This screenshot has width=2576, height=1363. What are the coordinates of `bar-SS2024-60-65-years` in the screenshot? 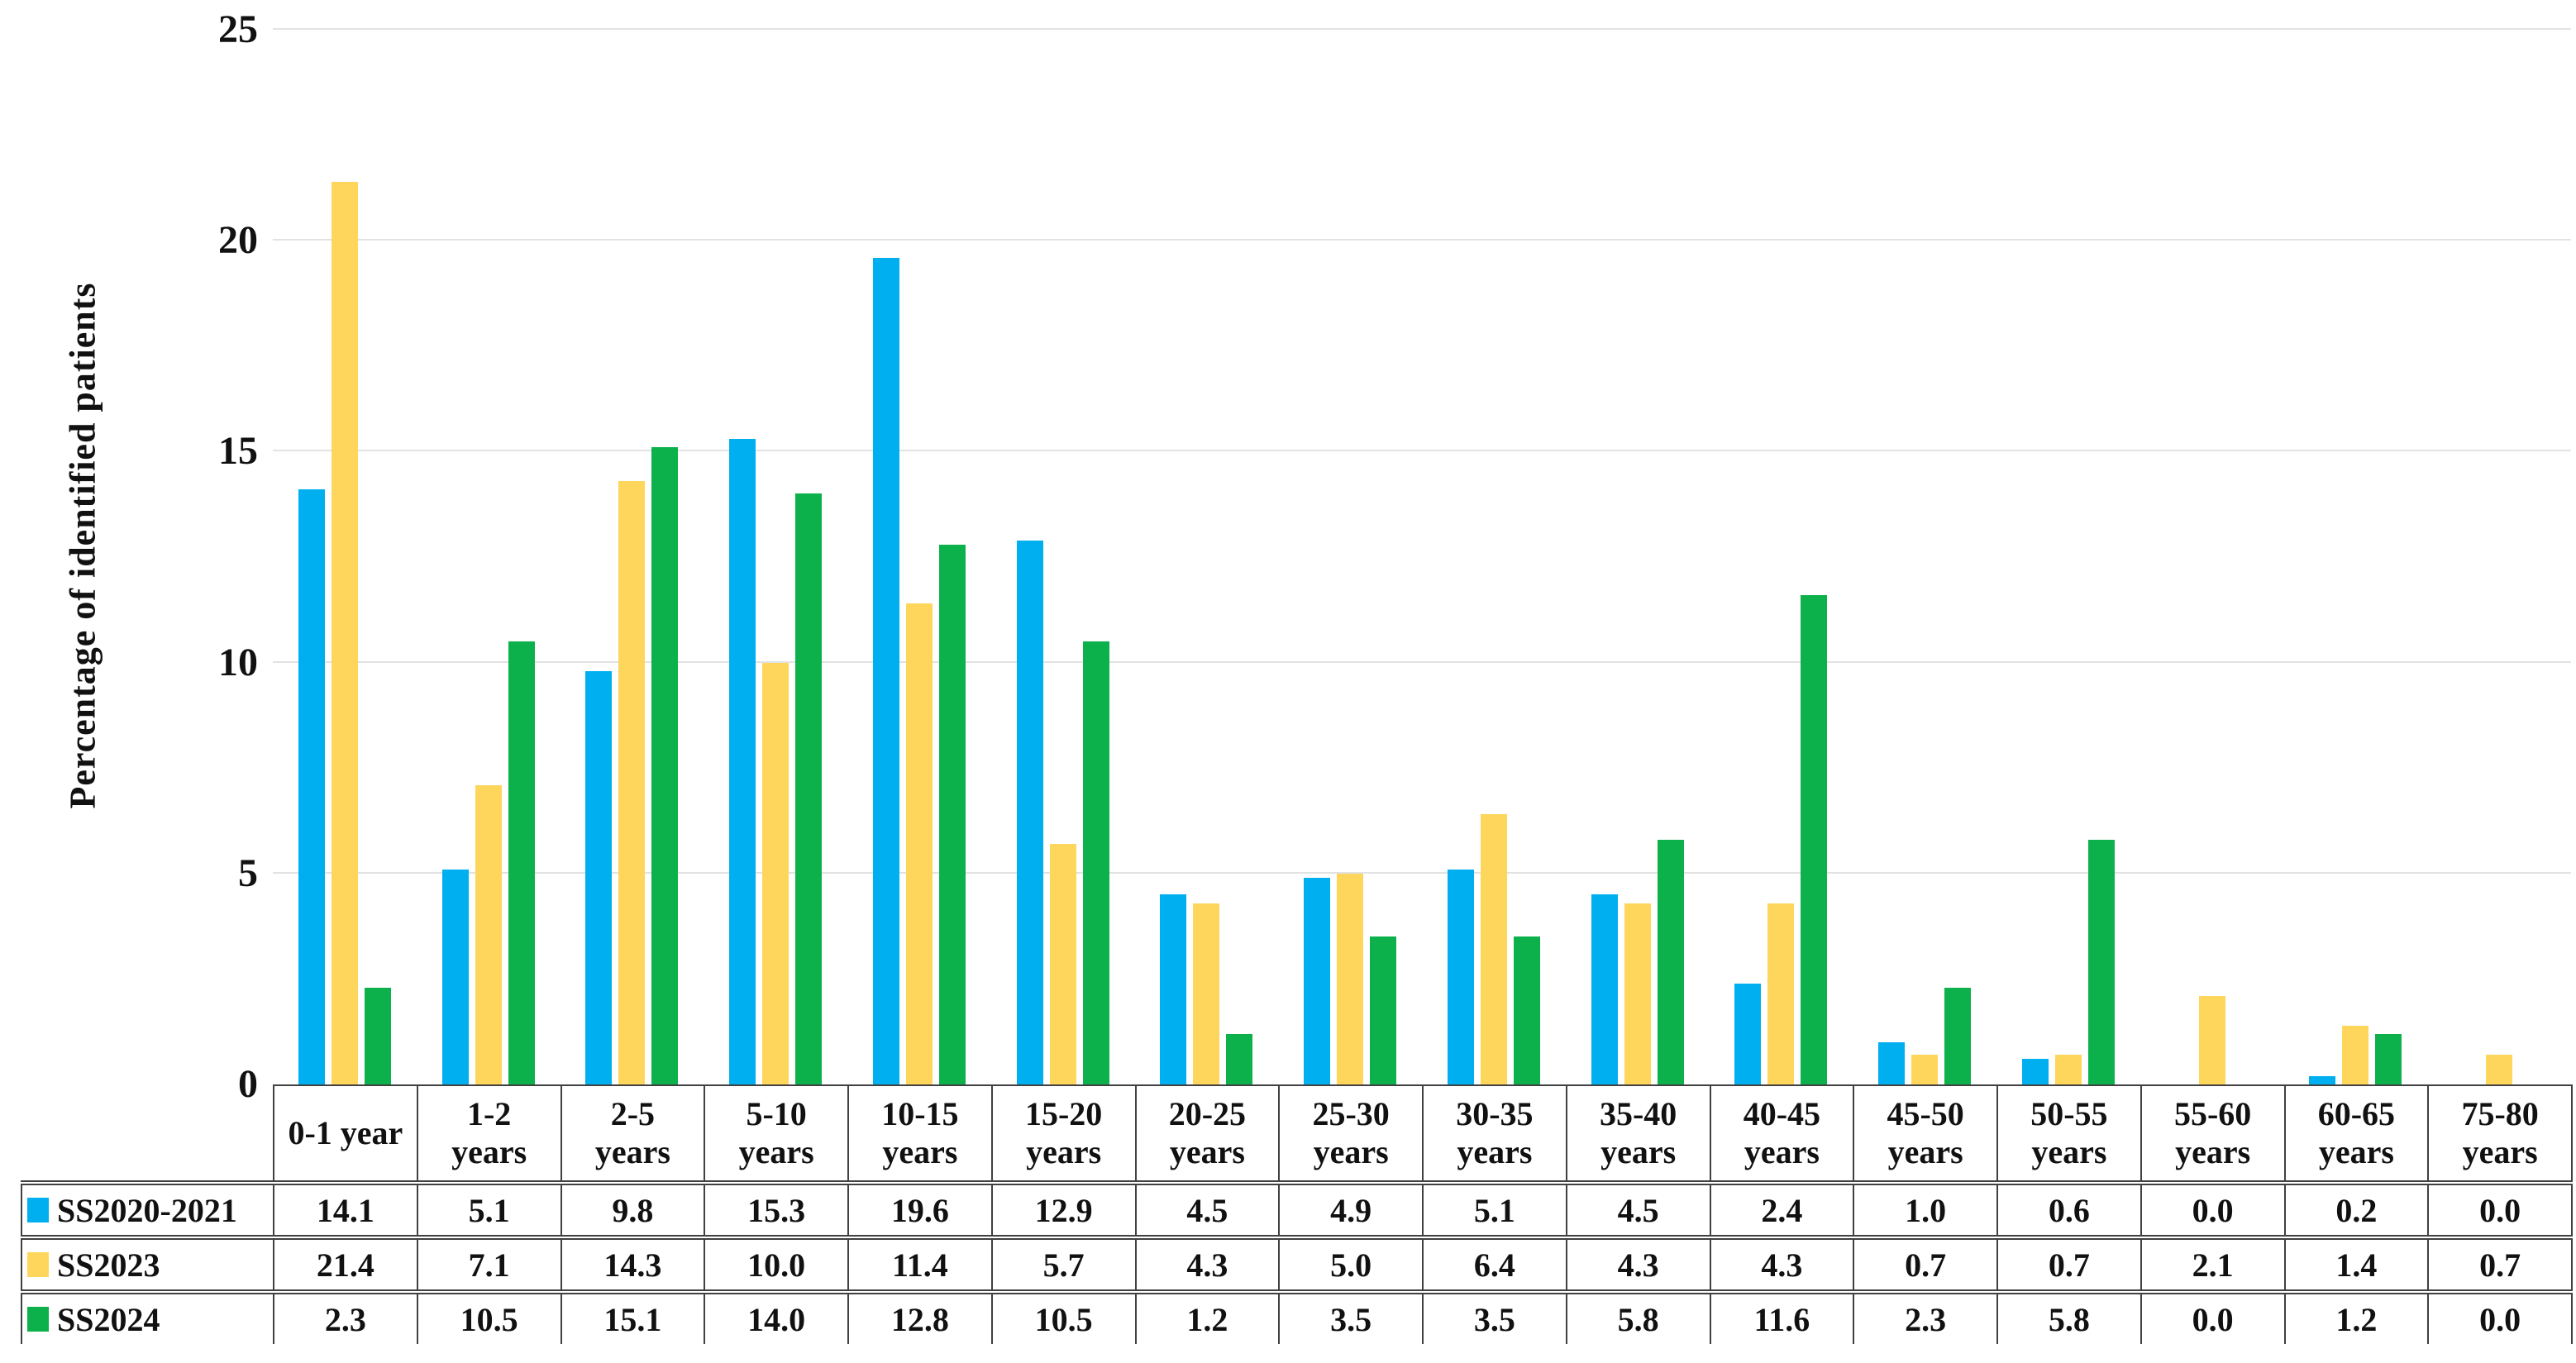 It's located at (2388, 1058).